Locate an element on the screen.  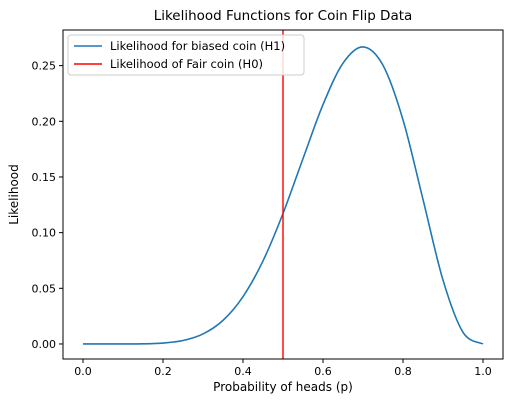
legend-label: Likelihood of Fair coin (H0) is located at coordinates (186, 64).